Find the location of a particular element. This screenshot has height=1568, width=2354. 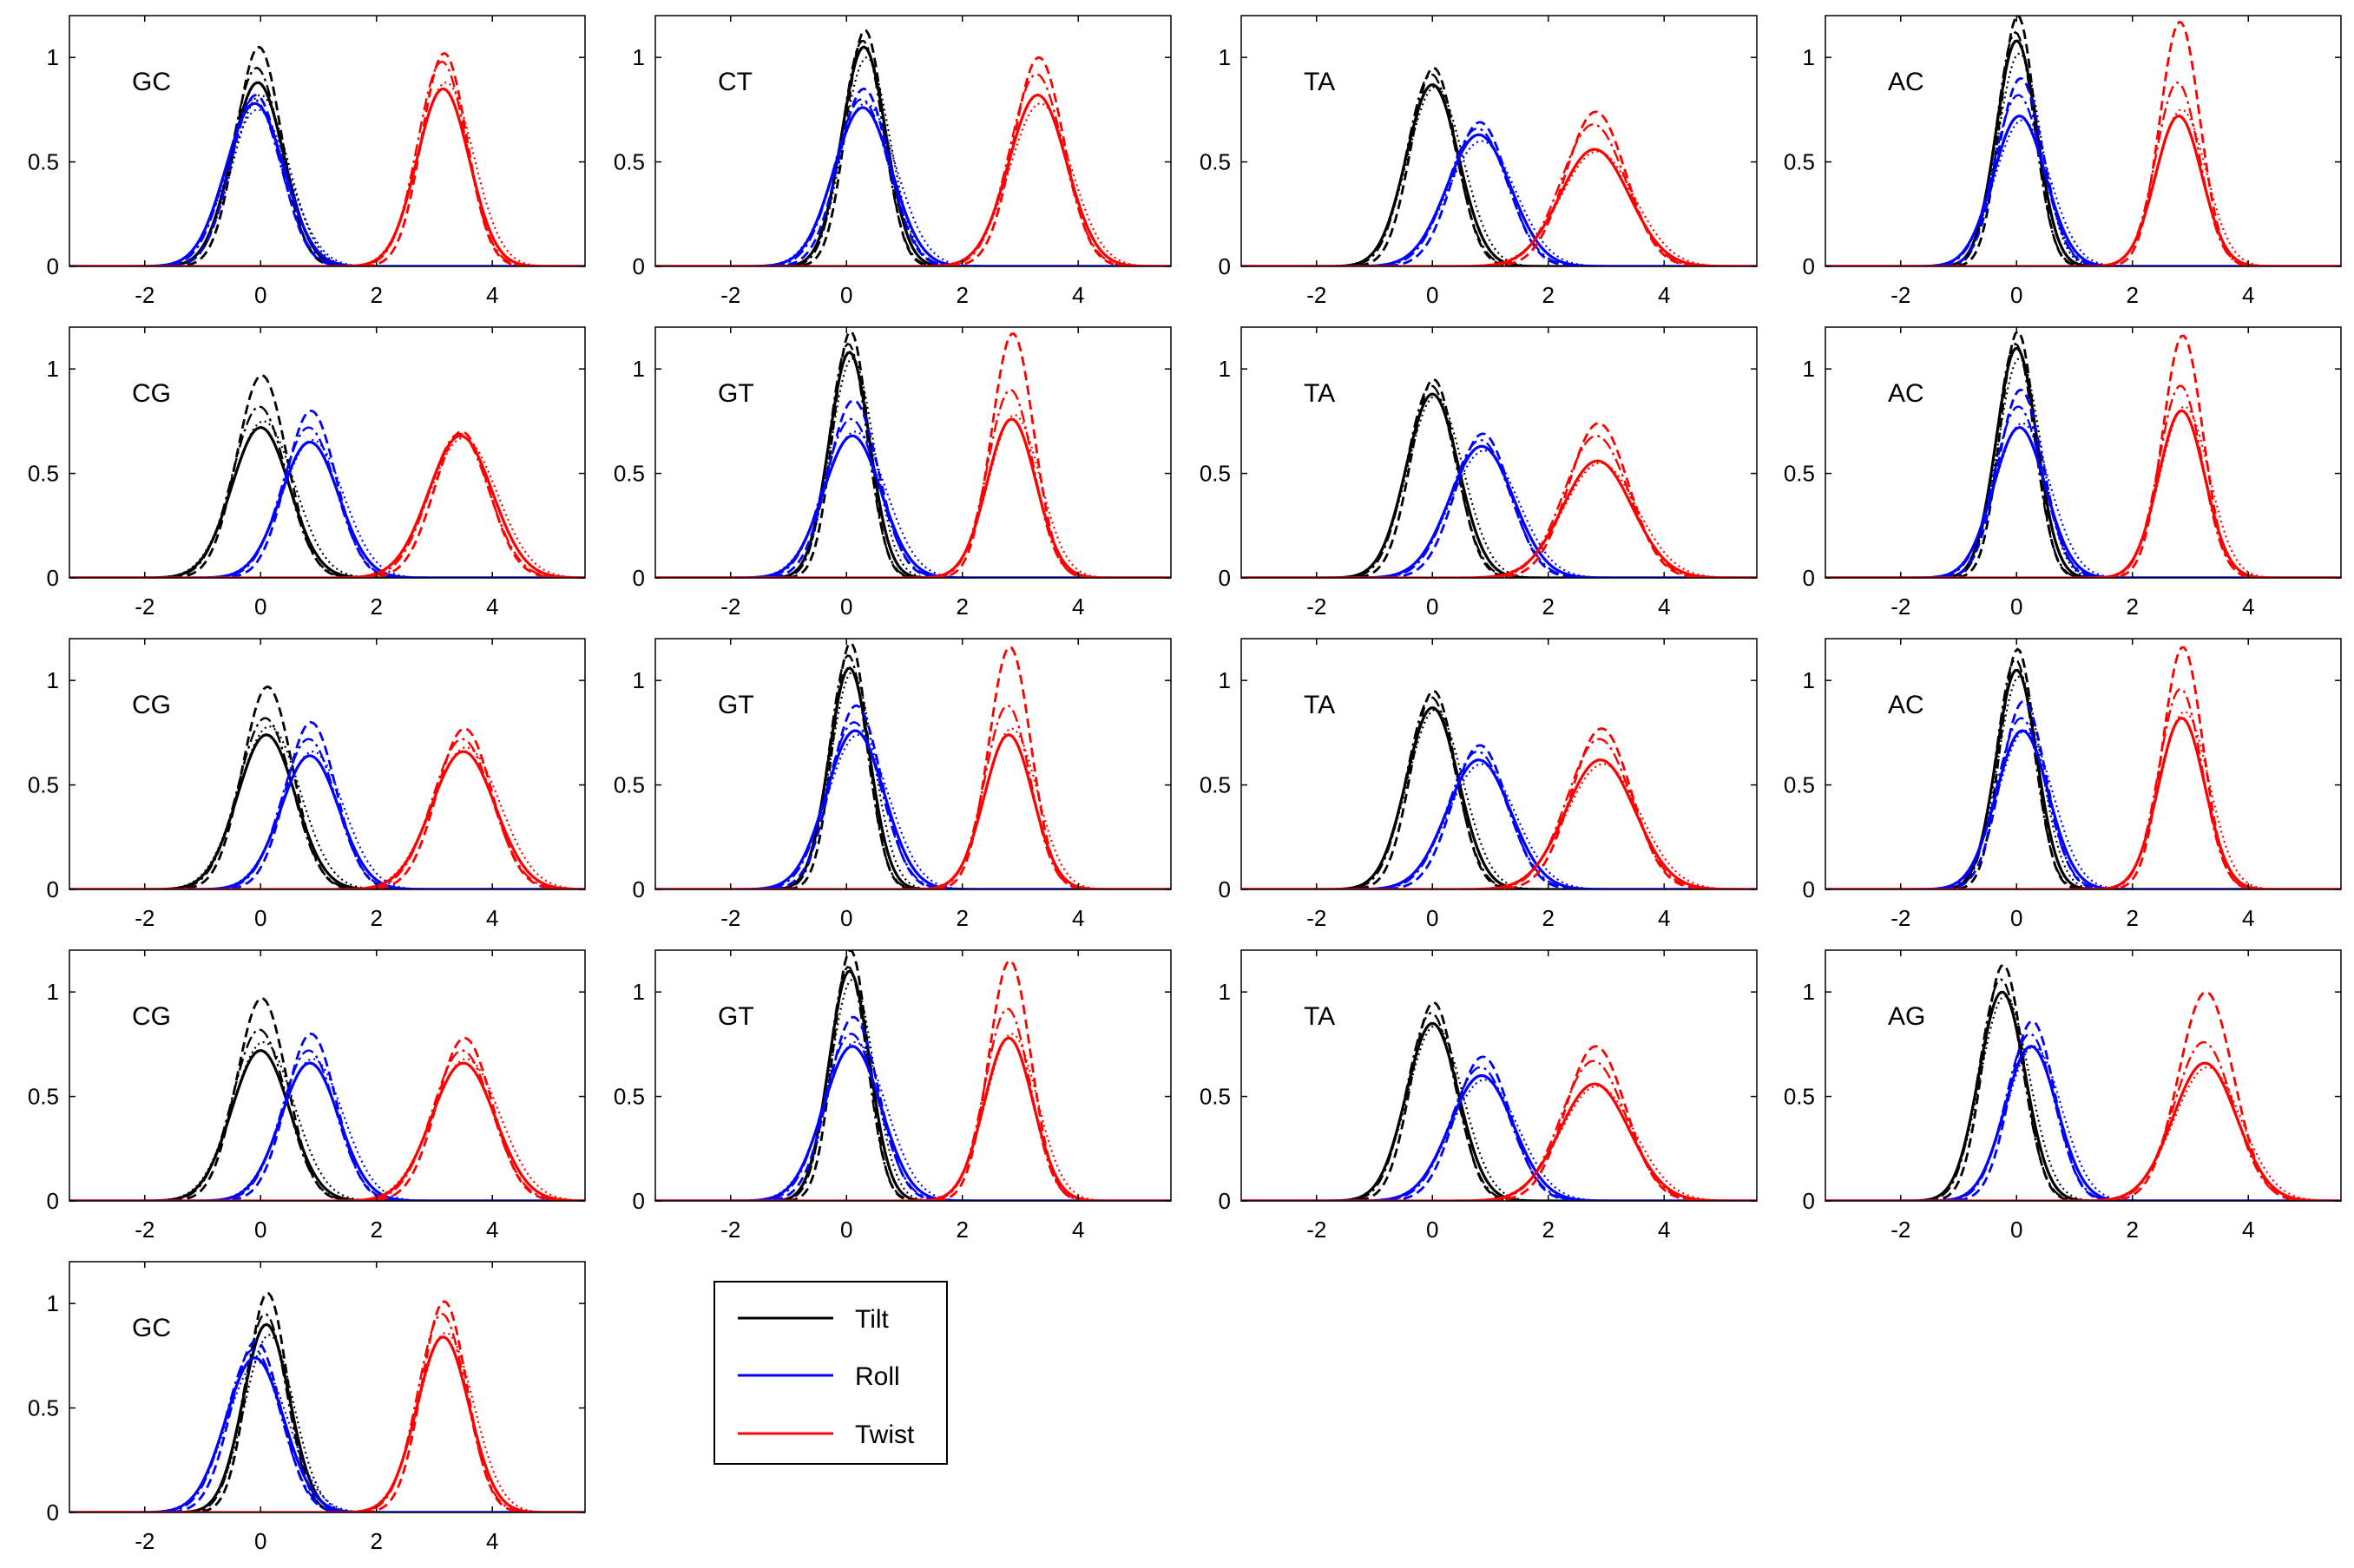

panel-label: AG is located at coordinates (1906, 1016).